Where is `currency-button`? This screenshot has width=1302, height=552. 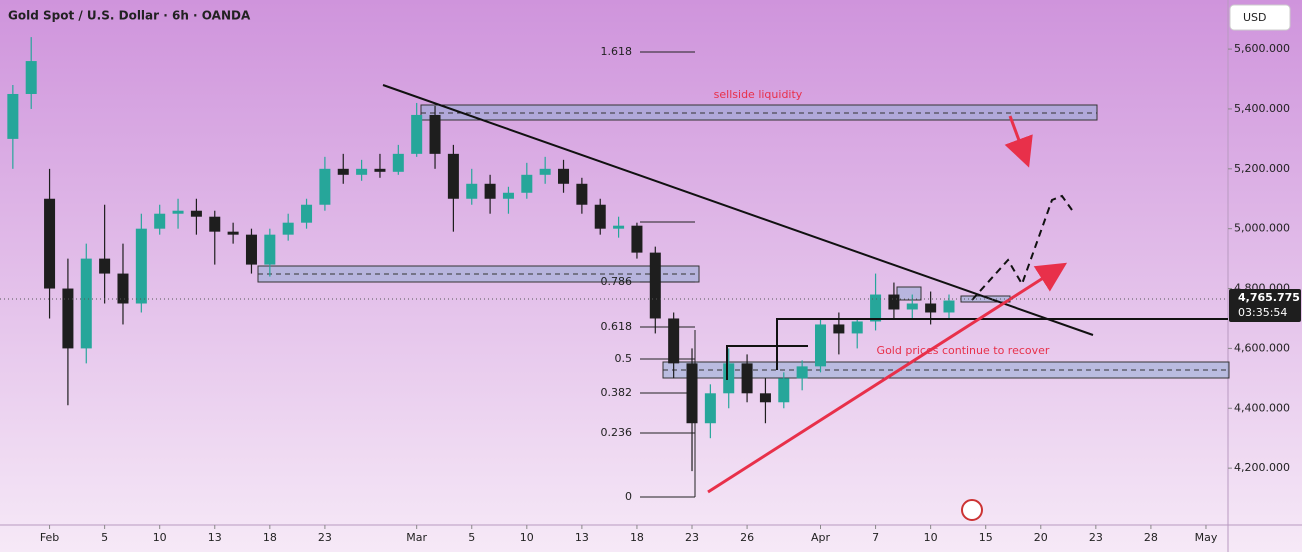
currency-button is located at coordinates (1260, 17).